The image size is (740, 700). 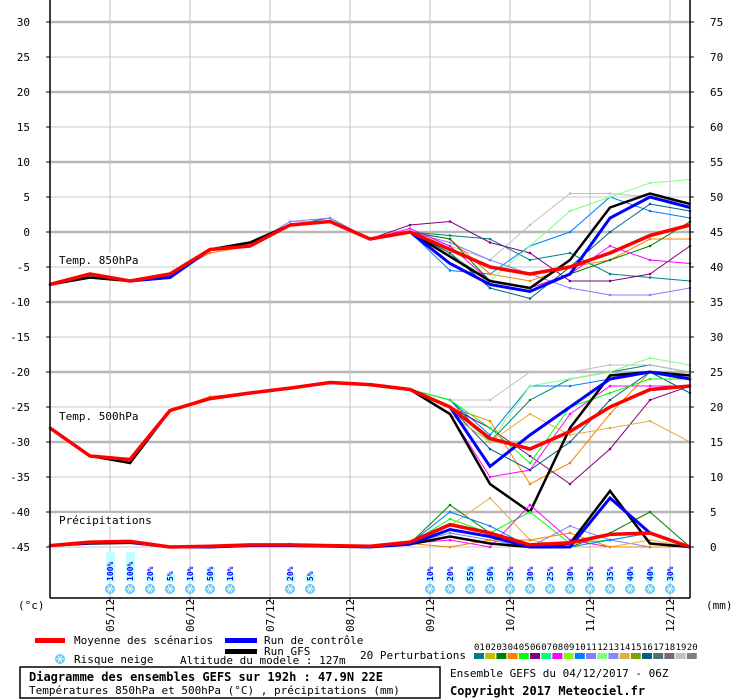 What do you see at coordinates (370, 421) in the screenshot?
I see `t500-perturbation-16-line` at bounding box center [370, 421].